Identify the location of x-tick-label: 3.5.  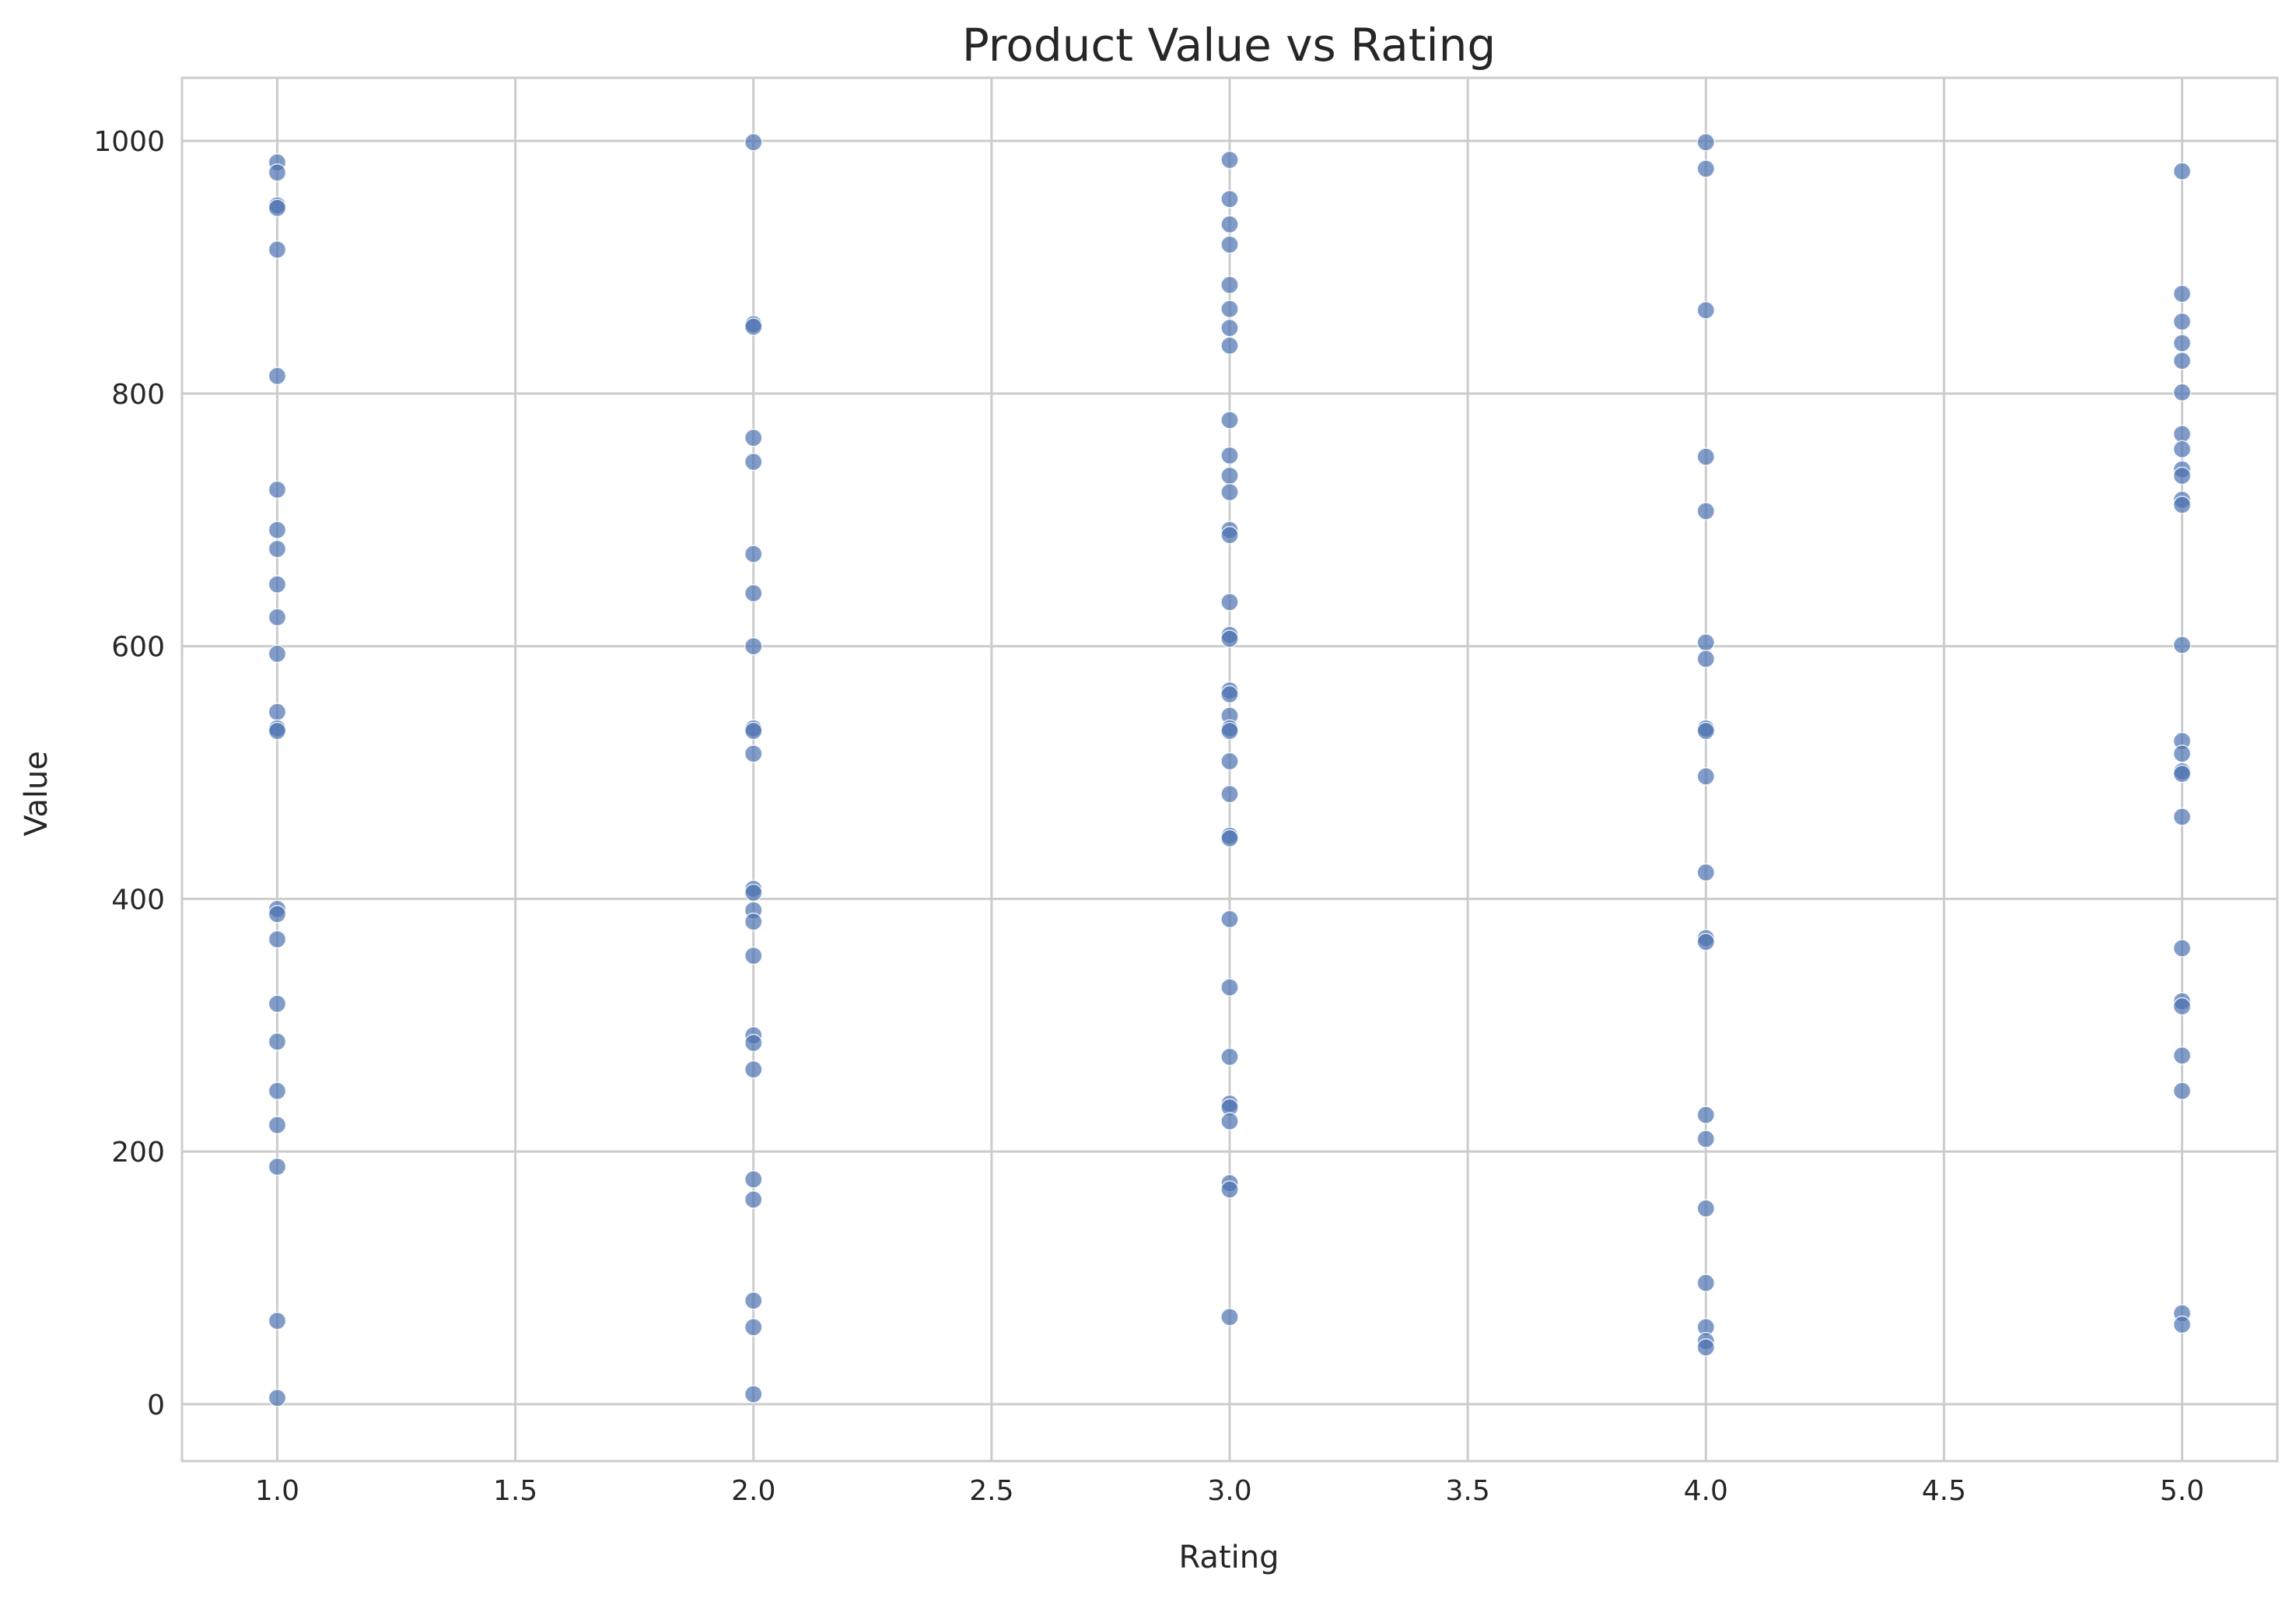
(1468, 1491).